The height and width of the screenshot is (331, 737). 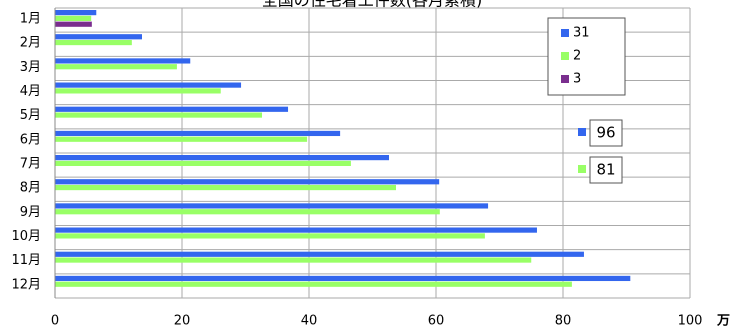 I want to click on annotation: 96, so click(x=605, y=133).